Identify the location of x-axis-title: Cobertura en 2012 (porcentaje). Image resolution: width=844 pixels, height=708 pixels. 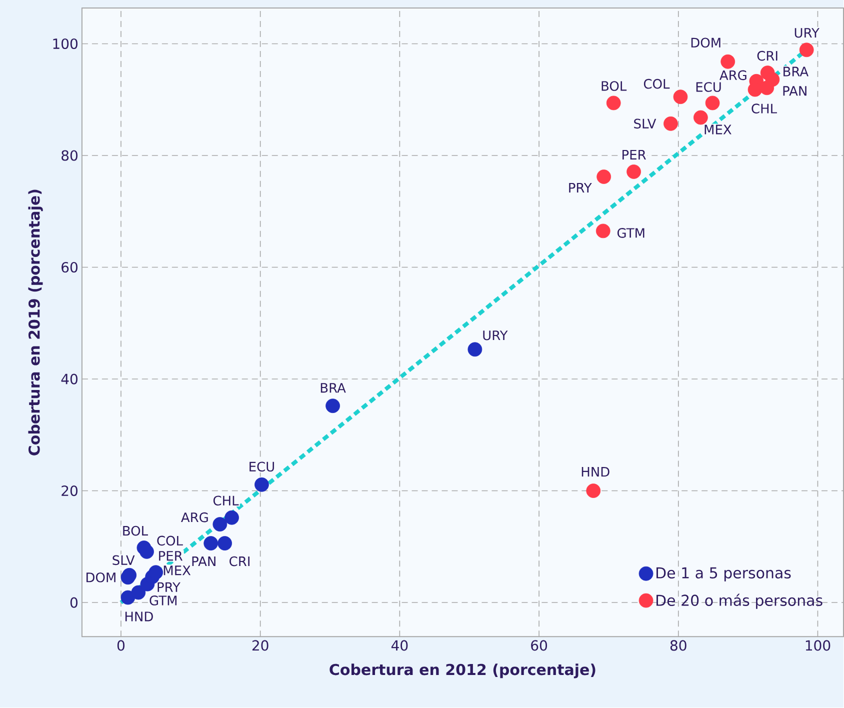
(463, 671).